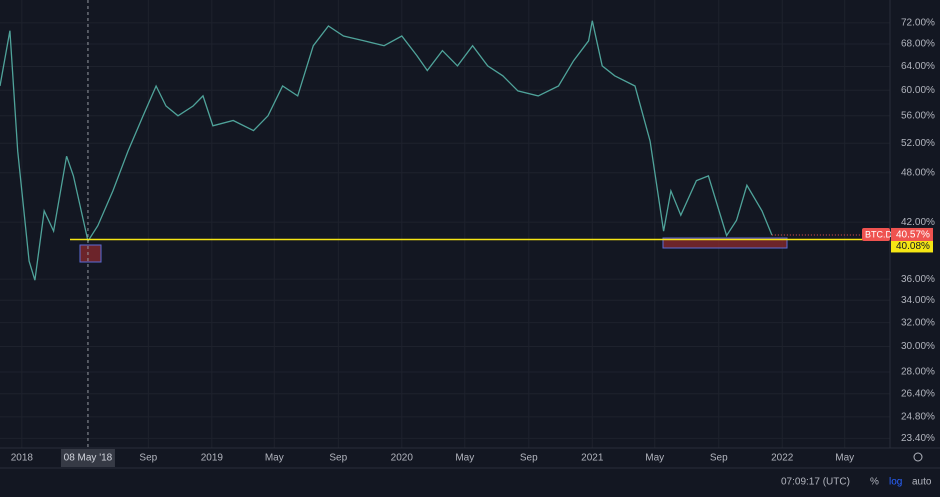  I want to click on y-tick-label: 24.80%, so click(918, 417).